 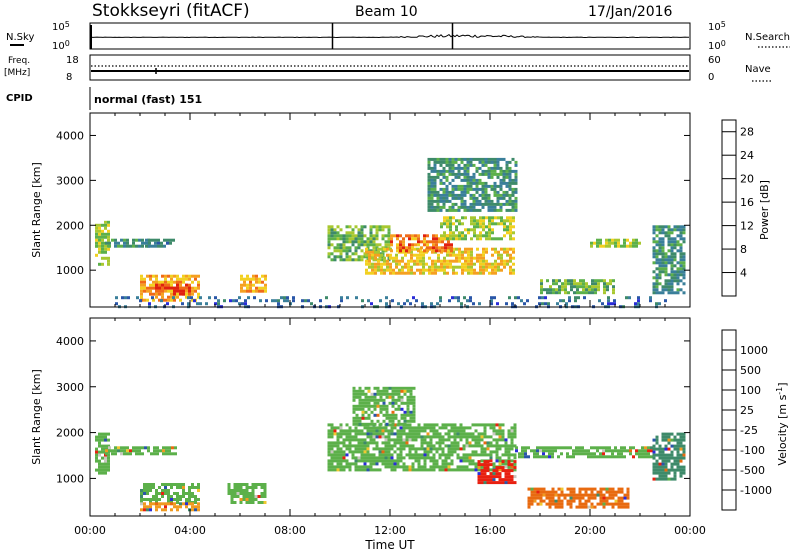 I want to click on cpid-label: CPID, so click(x=19, y=98).